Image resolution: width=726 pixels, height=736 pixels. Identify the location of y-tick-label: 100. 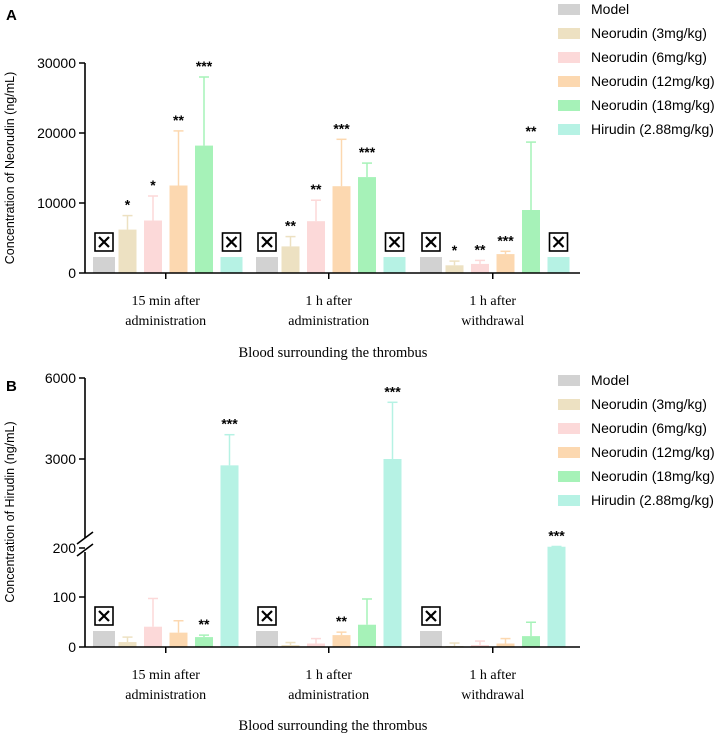
(65, 597).